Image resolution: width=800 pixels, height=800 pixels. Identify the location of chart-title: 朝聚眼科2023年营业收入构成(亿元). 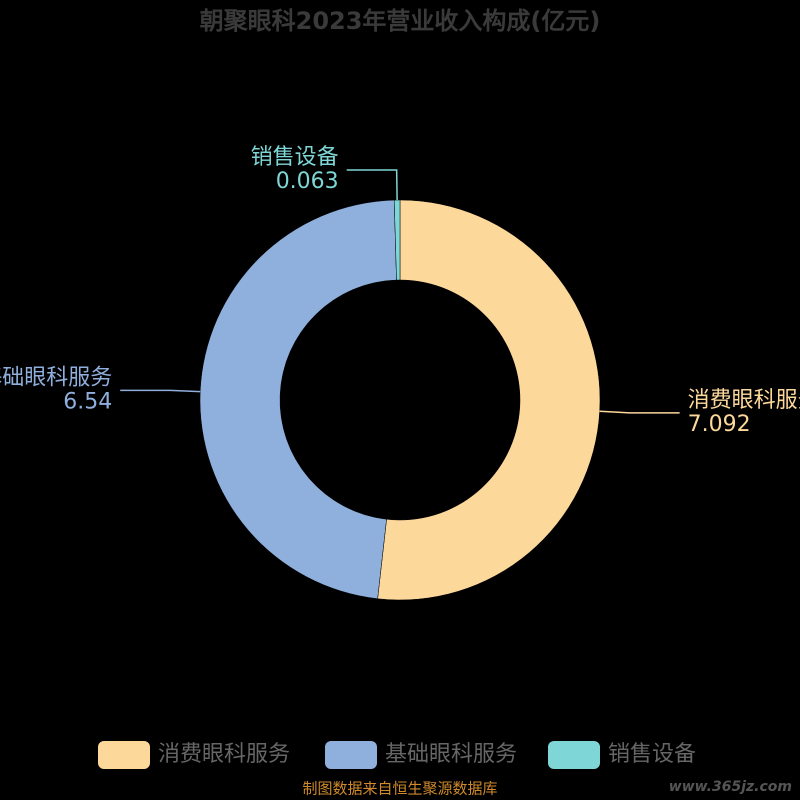
(400, 21).